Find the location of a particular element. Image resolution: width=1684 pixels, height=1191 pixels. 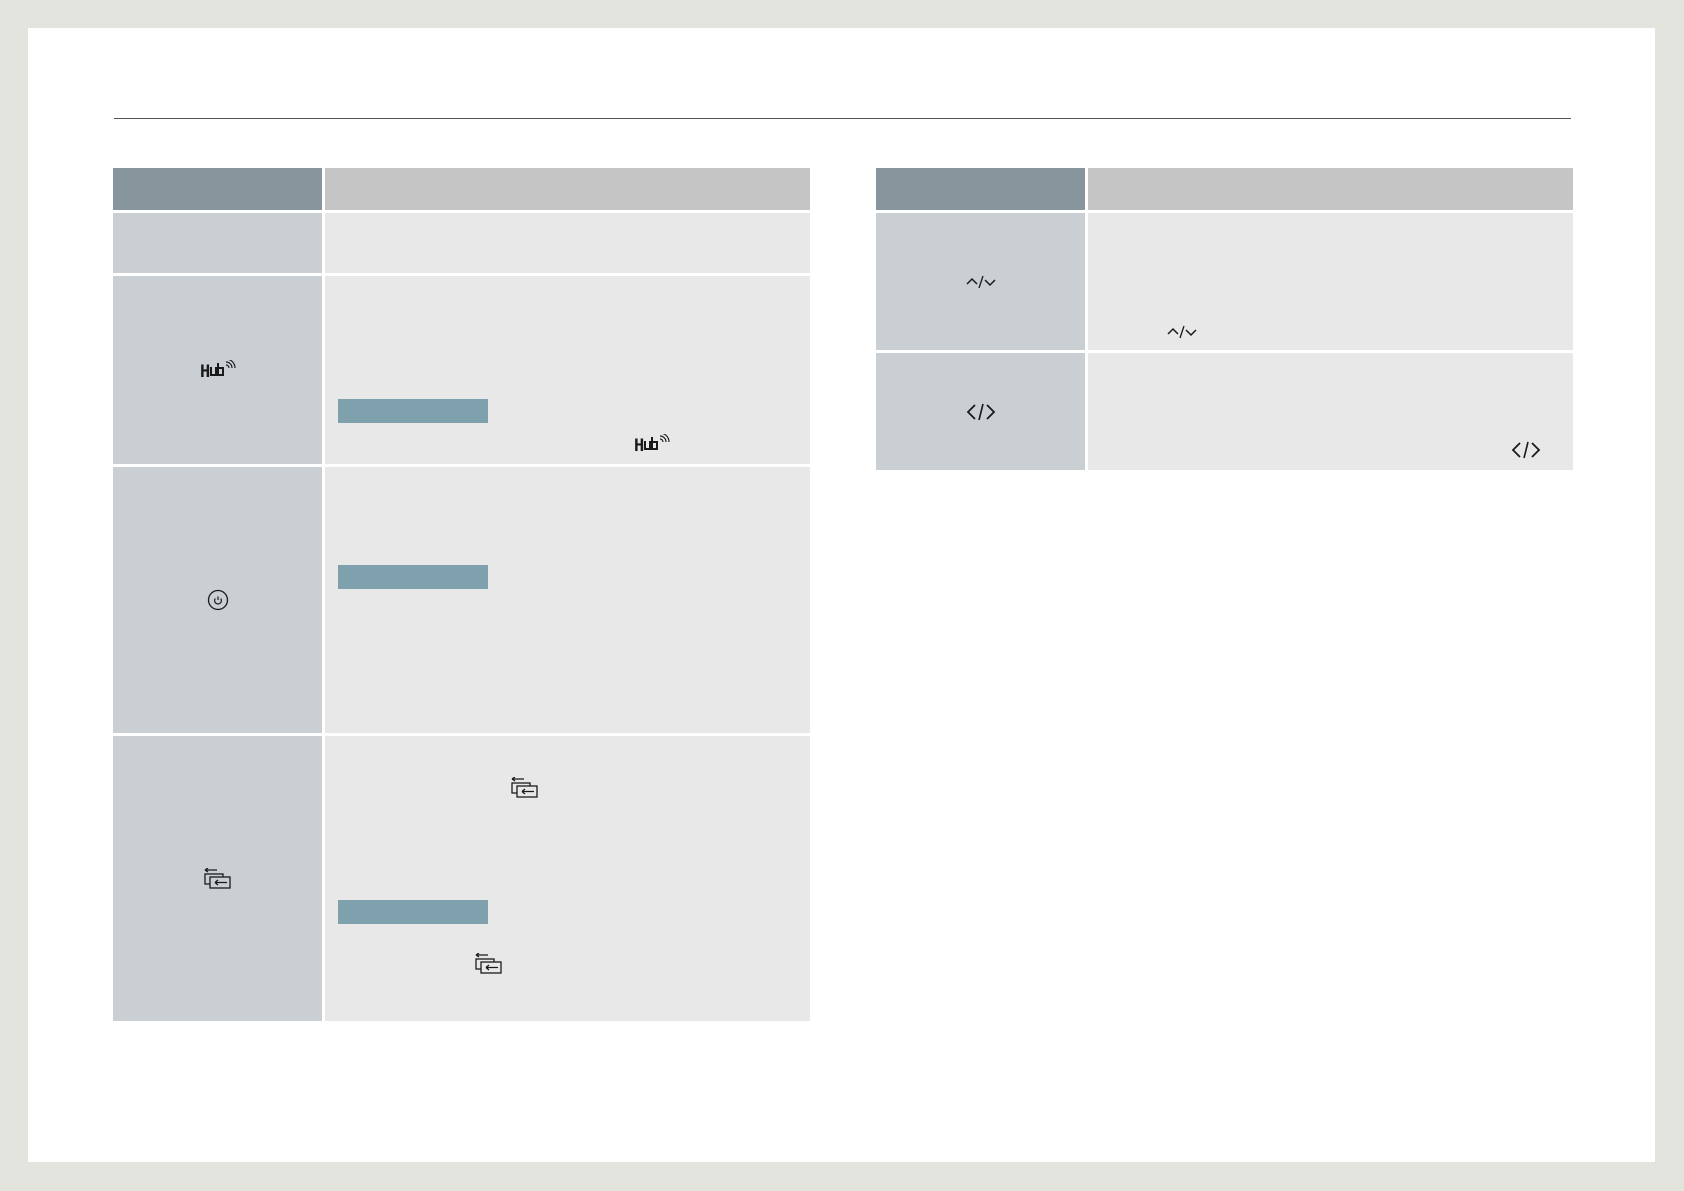

key-cell: H is located at coordinates (217, 370).